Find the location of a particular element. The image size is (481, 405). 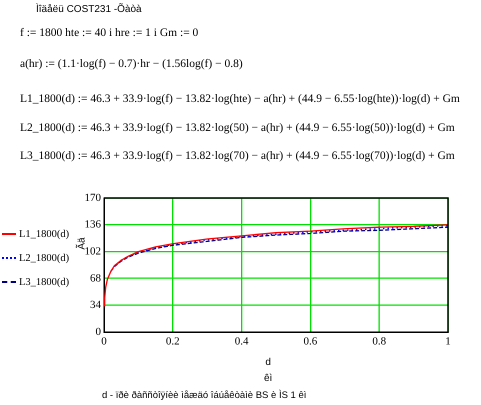

y-tick-label: 68 is located at coordinates (96, 278).